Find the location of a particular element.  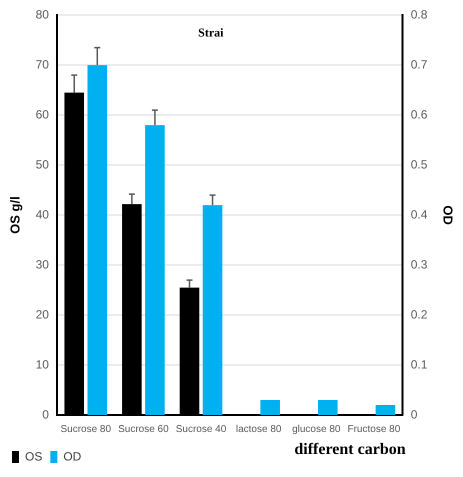

y-axis-title: OS g/l is located at coordinates (14, 215).